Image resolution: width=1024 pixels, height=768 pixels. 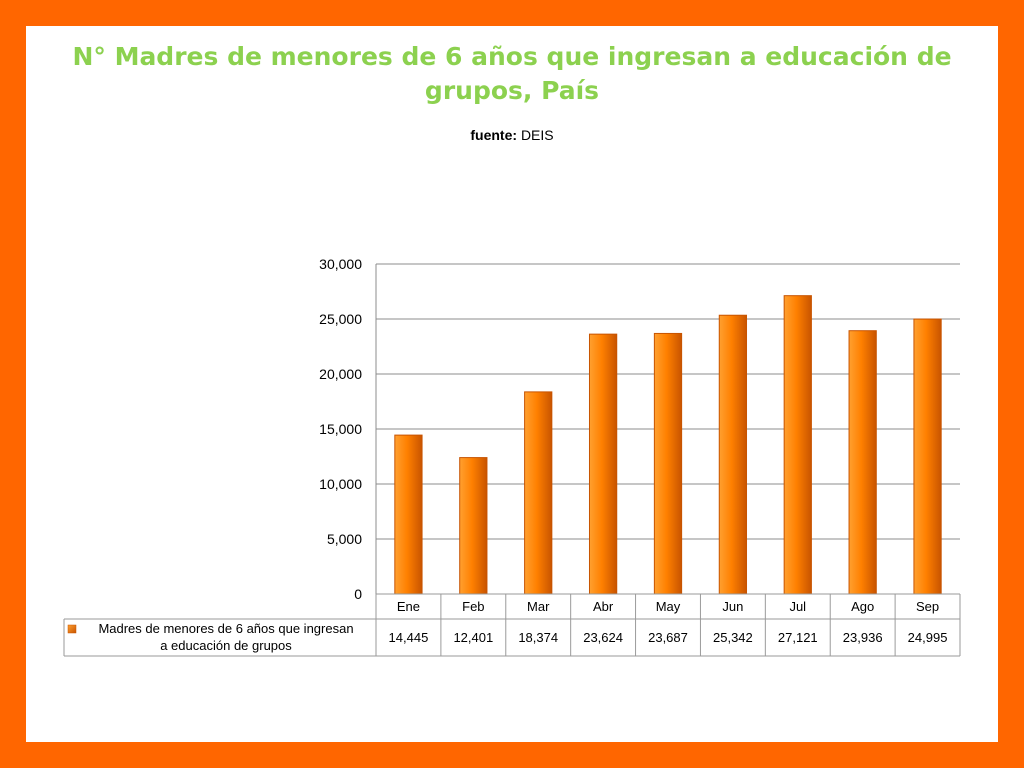 I want to click on data-label: 14,445, so click(x=409, y=637).